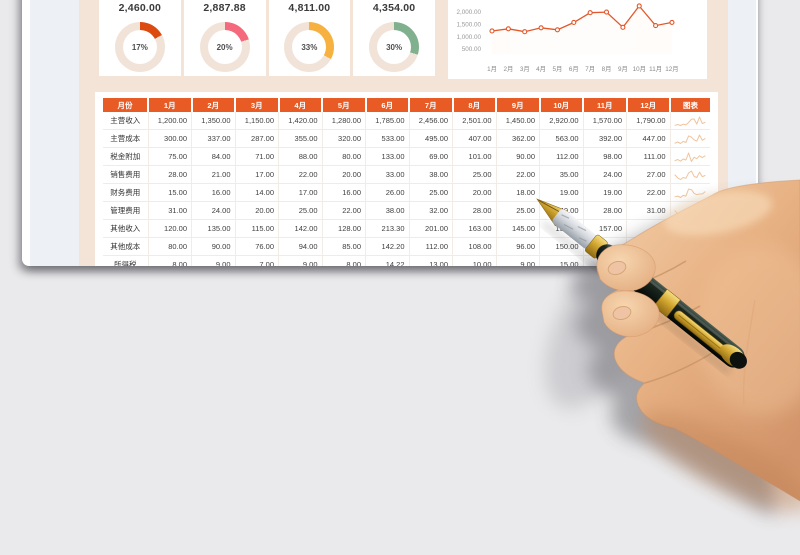  What do you see at coordinates (170, 105) in the screenshot?
I see `column-header-1: 1月` at bounding box center [170, 105].